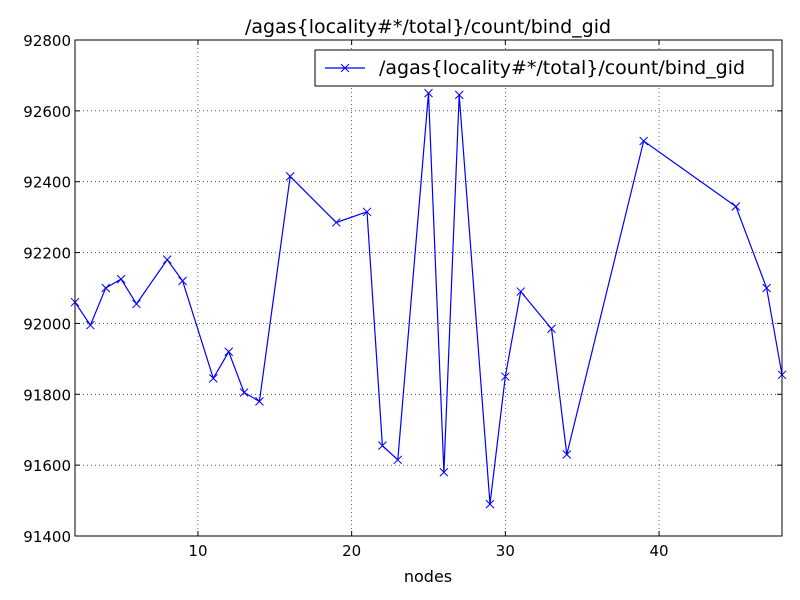 The width and height of the screenshot is (800, 600). Describe the element at coordinates (47, 466) in the screenshot. I see `y-tick-label: 91600` at that location.